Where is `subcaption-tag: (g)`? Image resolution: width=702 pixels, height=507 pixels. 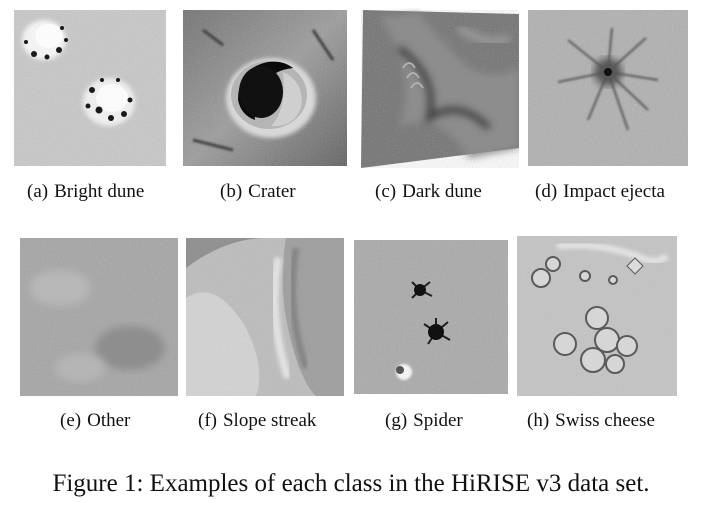
subcaption-tag: (g) is located at coordinates (396, 420).